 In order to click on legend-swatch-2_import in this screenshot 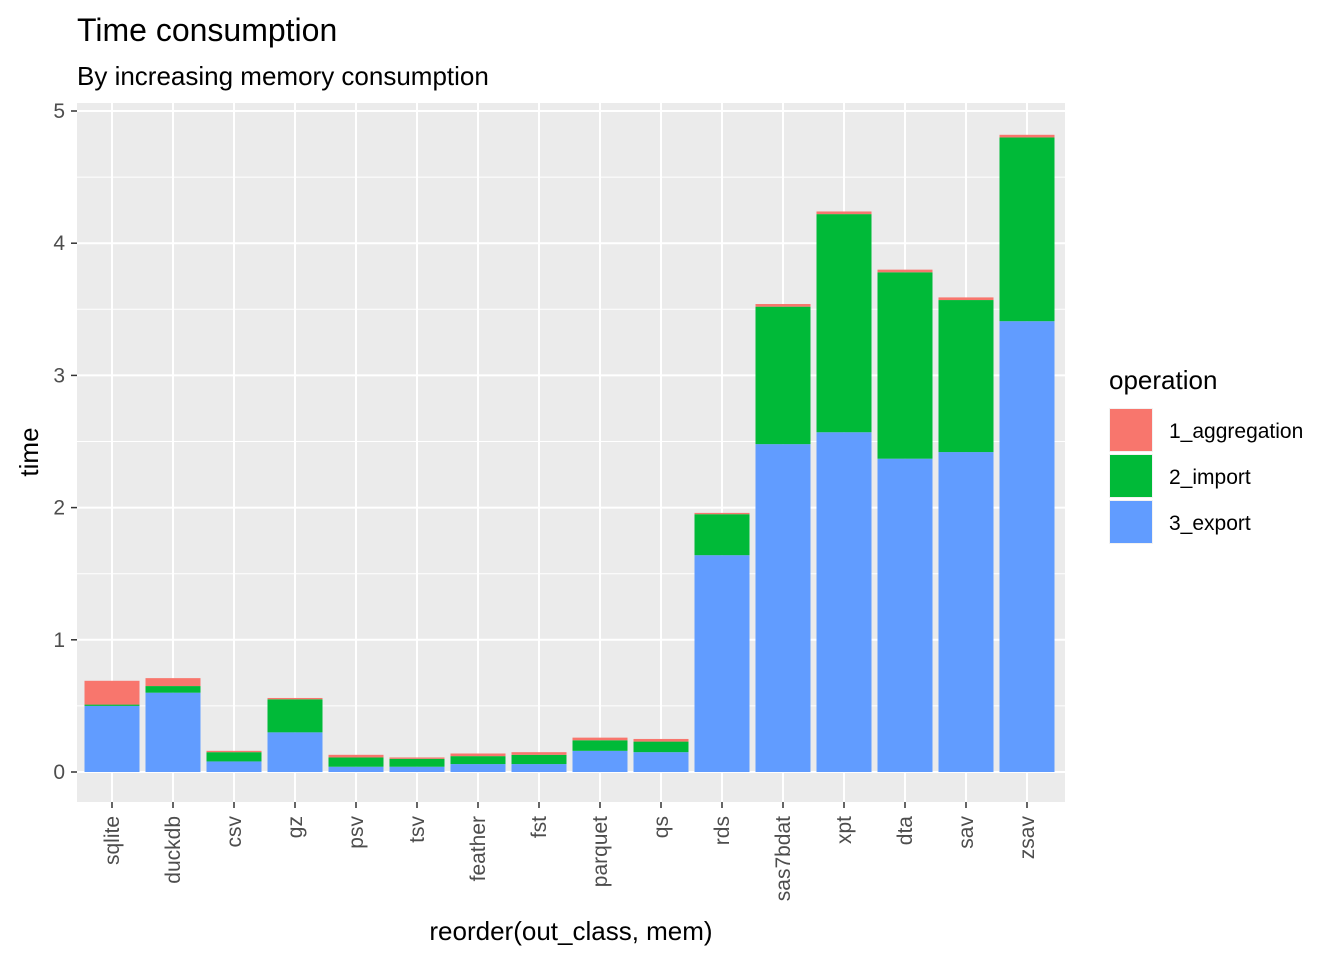, I will do `click(1131, 476)`.